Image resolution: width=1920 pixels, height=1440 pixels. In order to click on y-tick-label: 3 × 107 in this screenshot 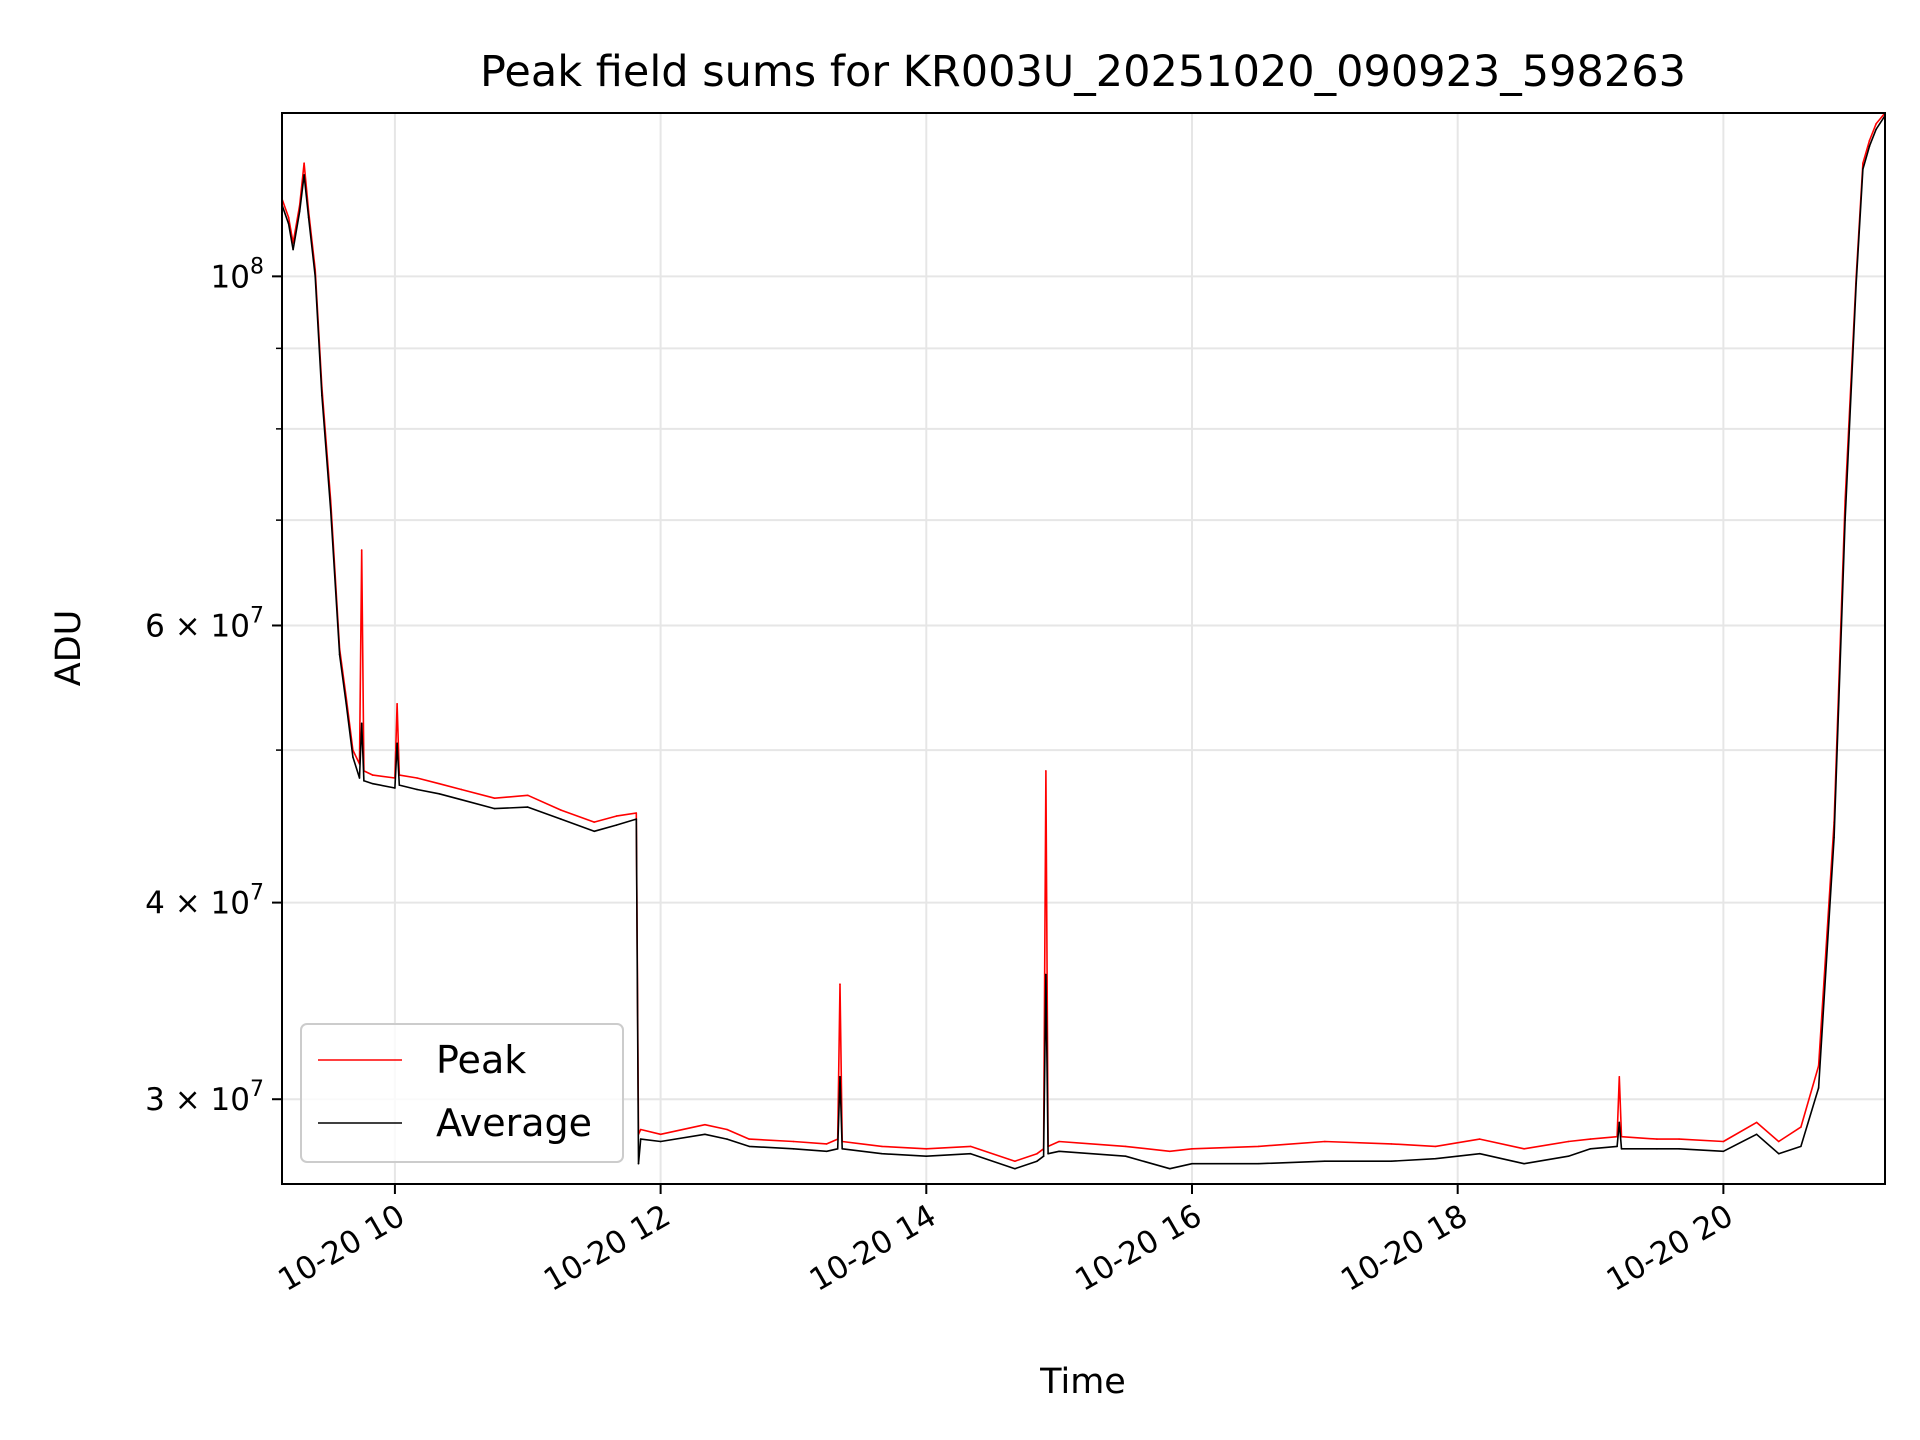, I will do `click(204, 1097)`.